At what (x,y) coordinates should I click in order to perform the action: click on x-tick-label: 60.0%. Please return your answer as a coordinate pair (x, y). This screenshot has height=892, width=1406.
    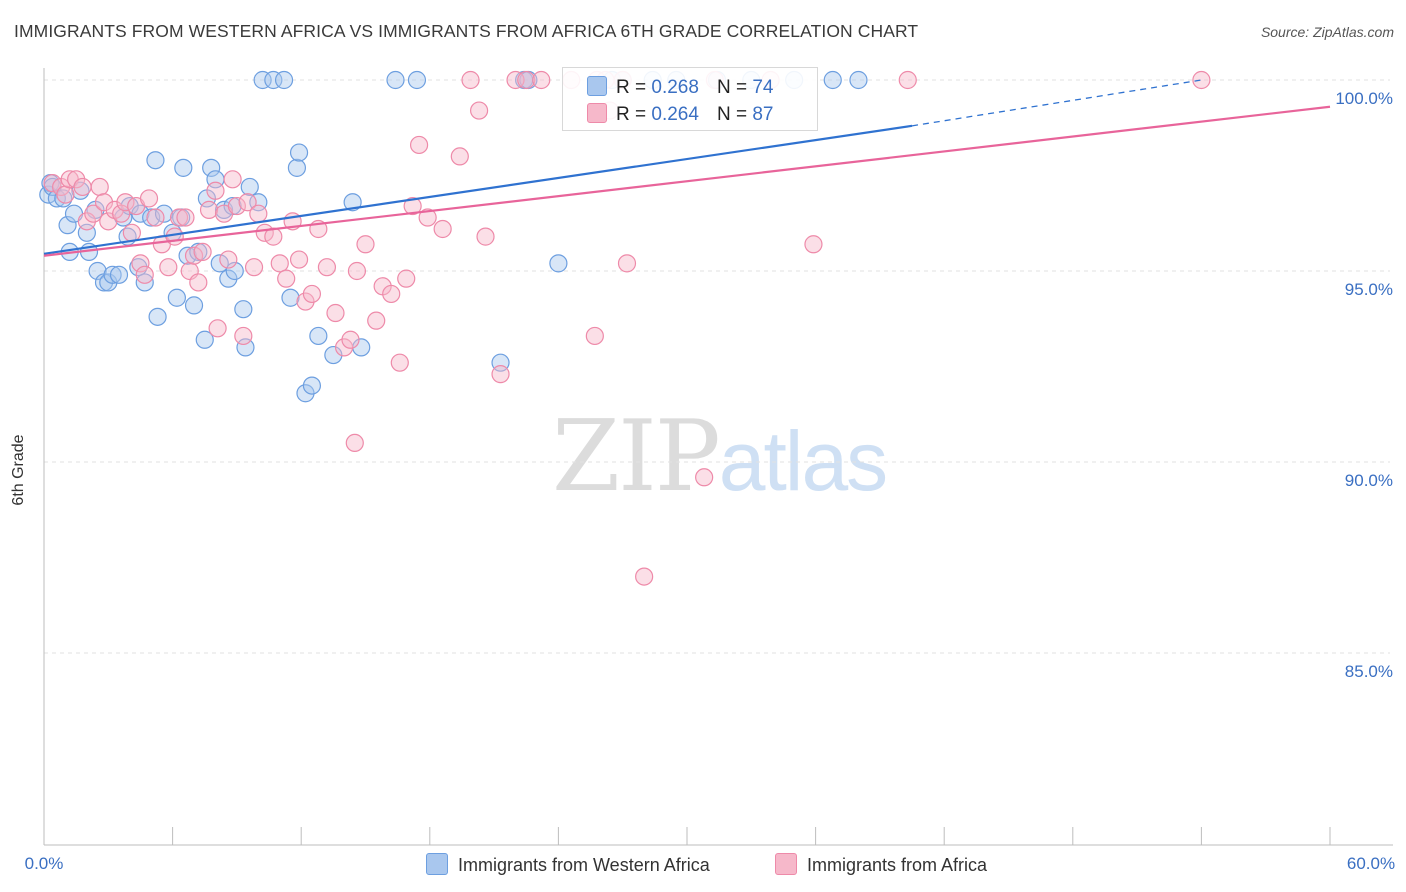
    Looking at the image, I should click on (1371, 863).